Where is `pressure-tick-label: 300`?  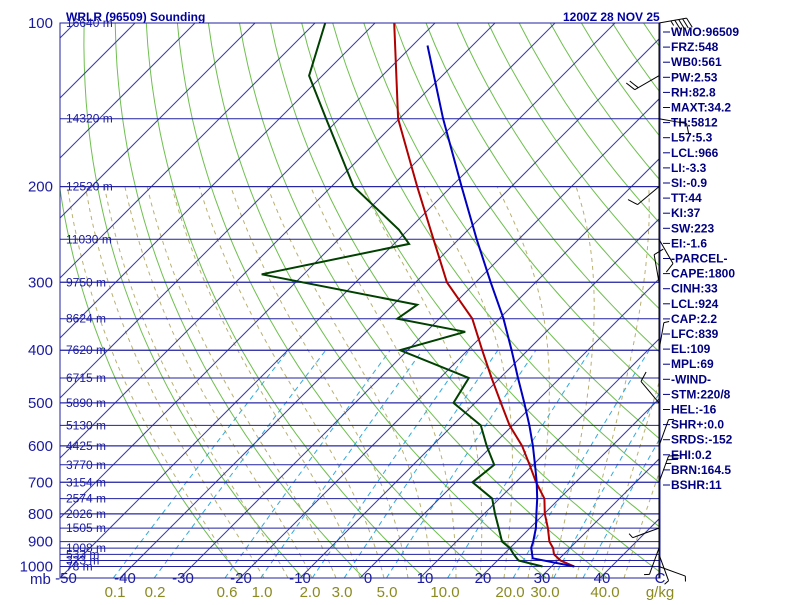
pressure-tick-label: 300 is located at coordinates (40, 282).